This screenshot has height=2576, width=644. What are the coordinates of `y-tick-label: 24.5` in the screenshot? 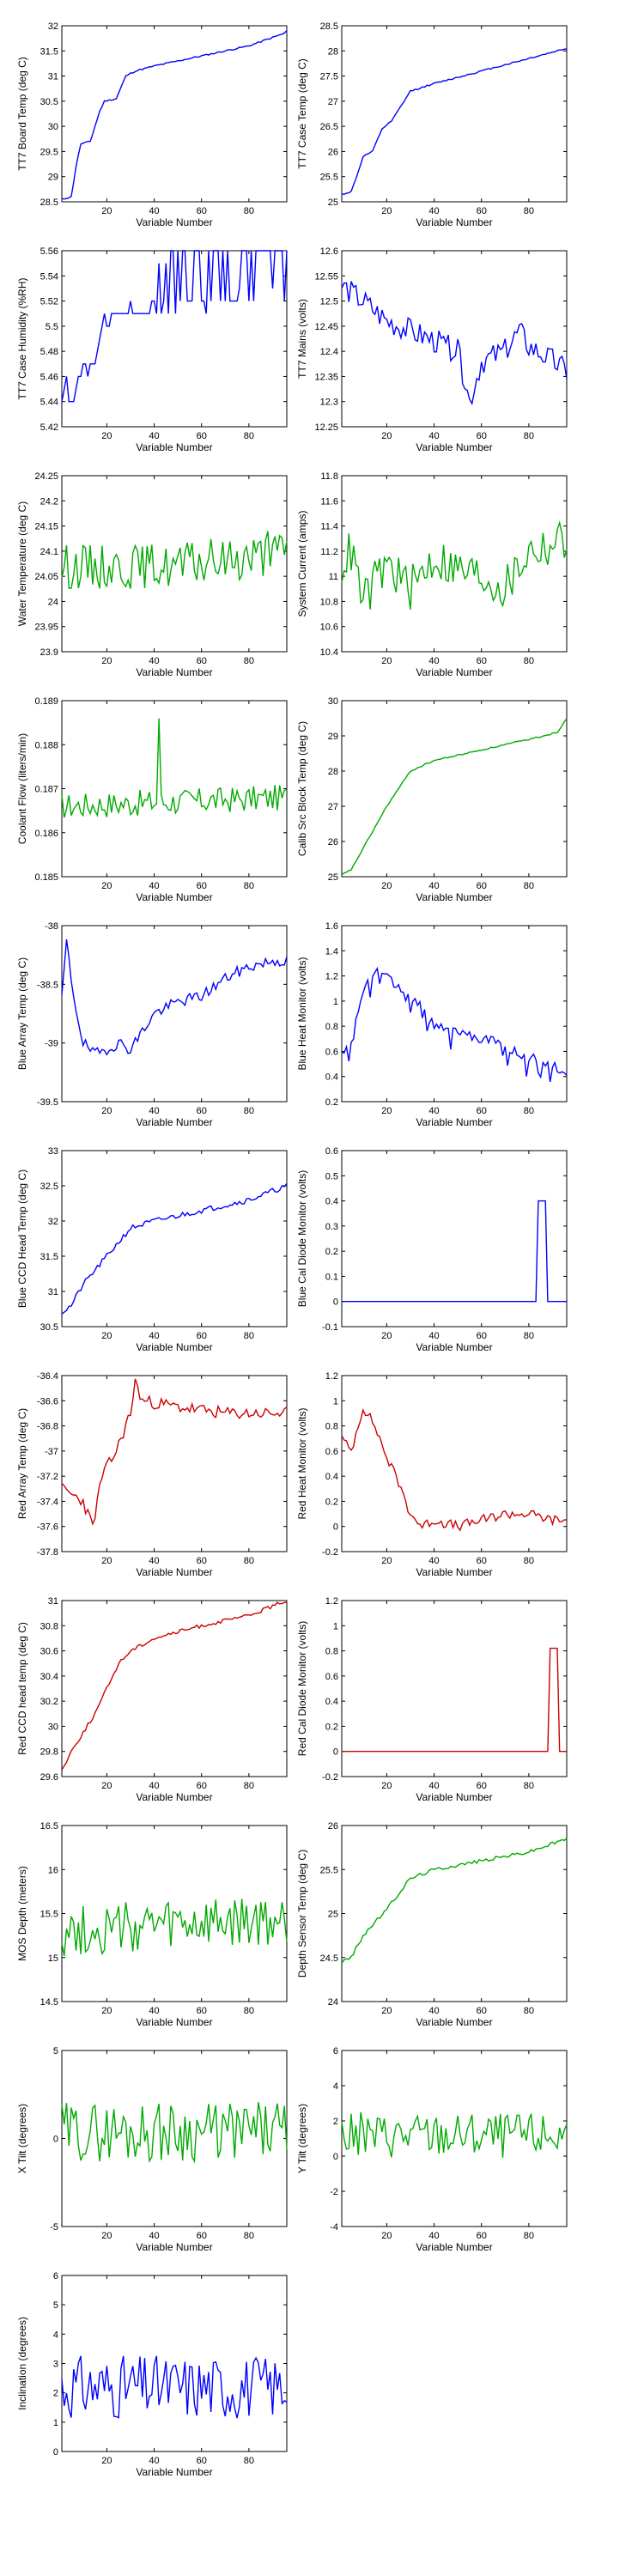 It's located at (329, 1959).